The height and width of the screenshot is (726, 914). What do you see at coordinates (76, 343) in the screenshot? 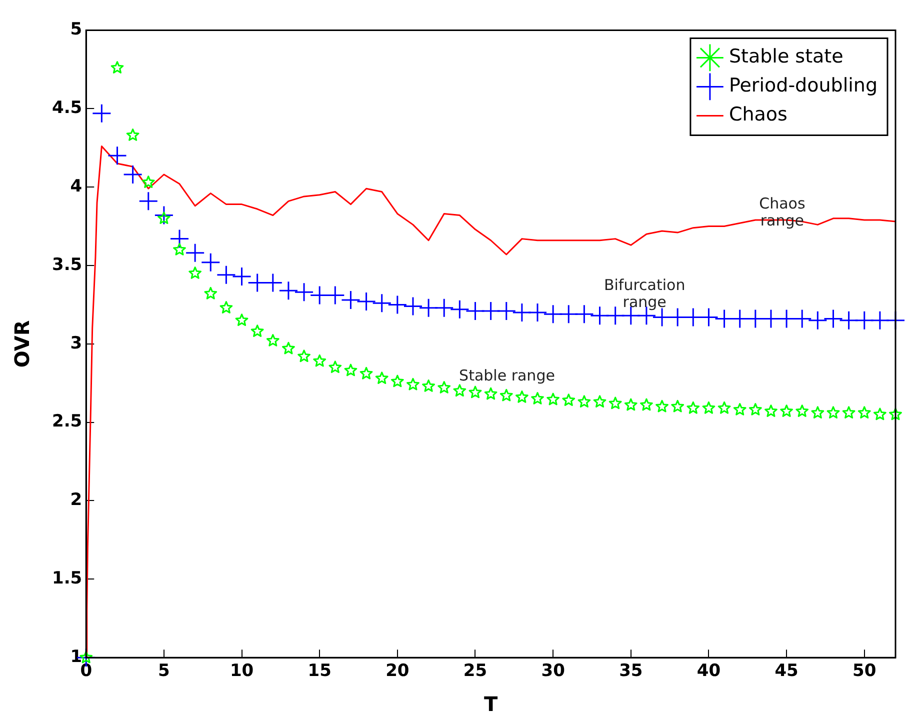
I see `y-tick-label: 3` at bounding box center [76, 343].